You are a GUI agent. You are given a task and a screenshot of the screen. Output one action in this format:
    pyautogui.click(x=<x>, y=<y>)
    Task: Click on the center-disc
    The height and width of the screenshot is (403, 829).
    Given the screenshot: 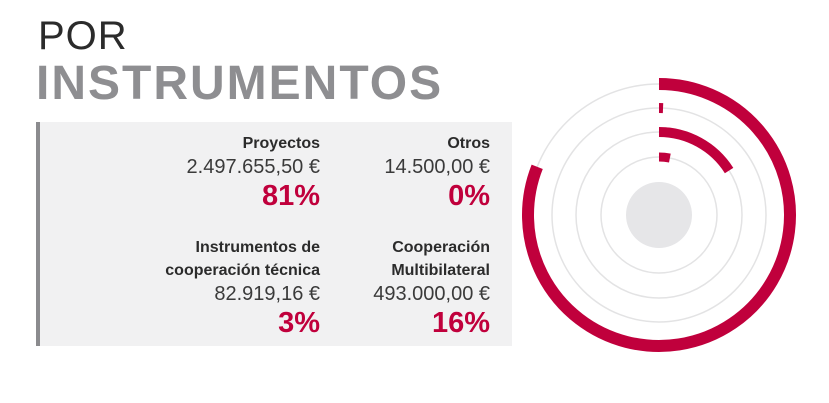 What is the action you would take?
    pyautogui.click(x=659, y=215)
    